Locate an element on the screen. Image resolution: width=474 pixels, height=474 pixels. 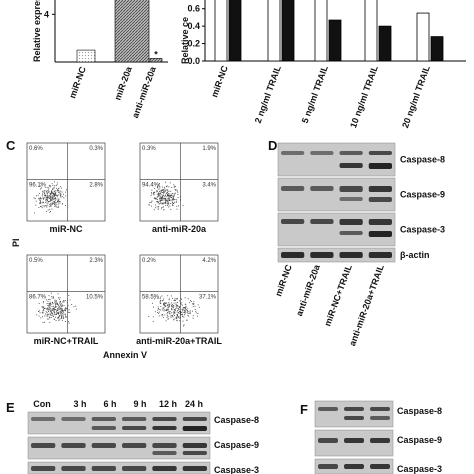
y-tick-label: 0.0 is located at coordinates (193, 61).